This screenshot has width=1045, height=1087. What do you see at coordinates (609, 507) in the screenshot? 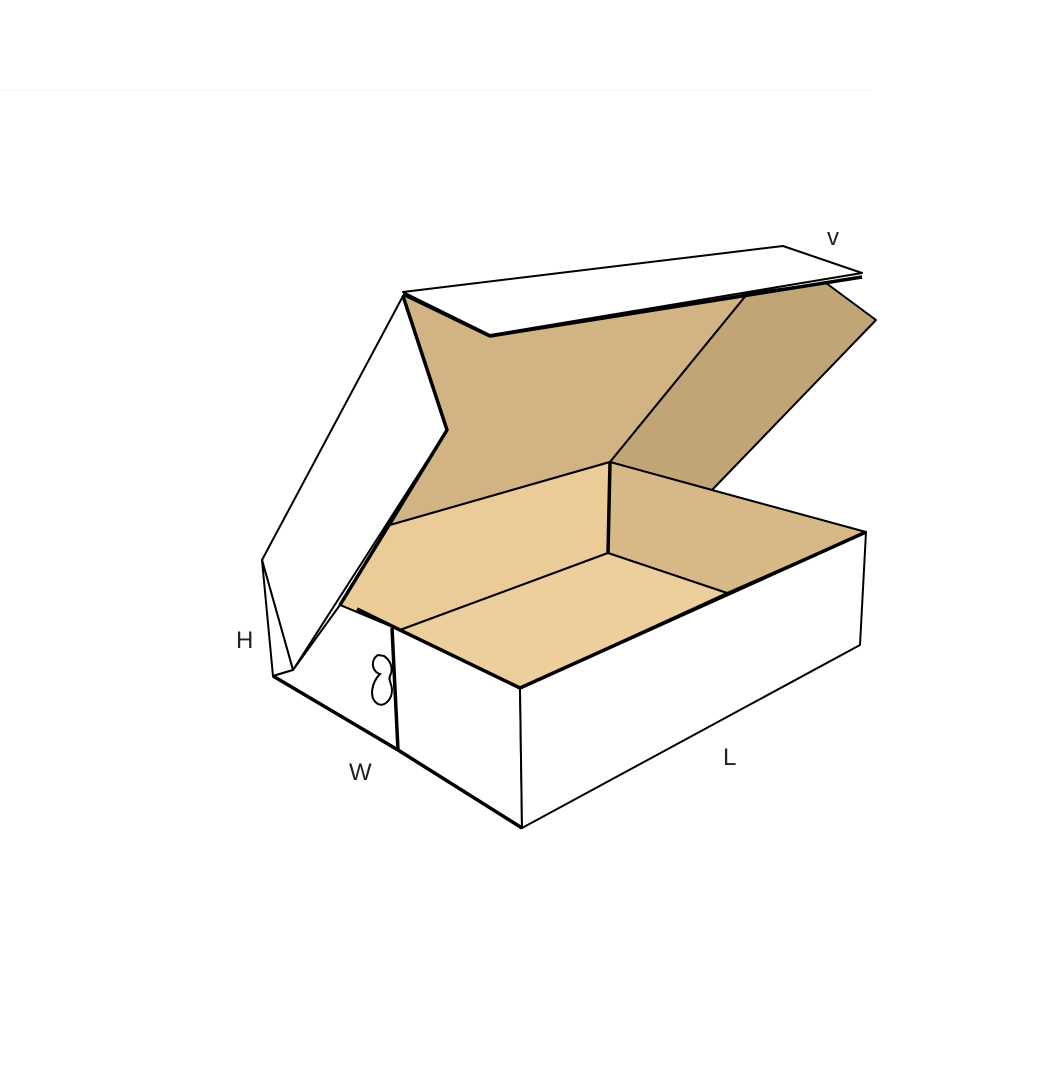
I see `inner-corner-edge` at bounding box center [609, 507].